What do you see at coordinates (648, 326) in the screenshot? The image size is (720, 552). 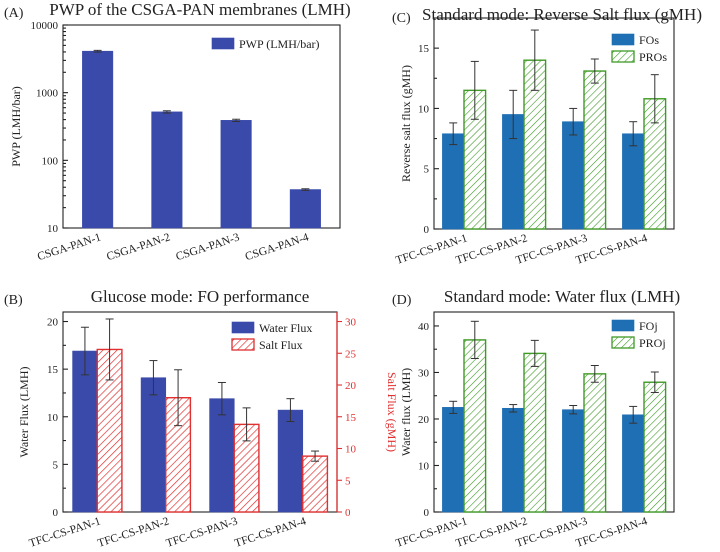 I see `panel-d-legend-label-foj: FOj` at bounding box center [648, 326].